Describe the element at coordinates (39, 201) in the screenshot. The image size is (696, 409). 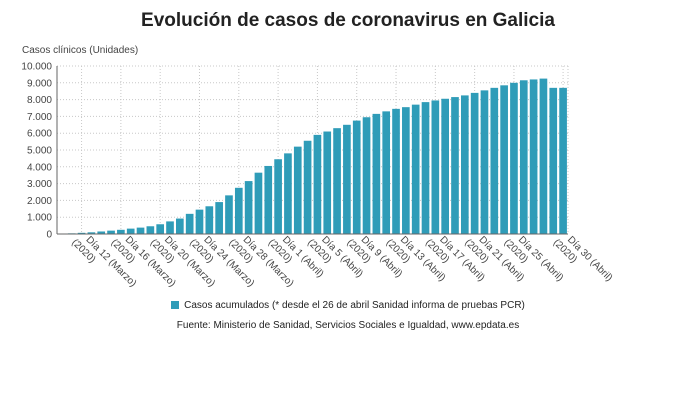
I see `y-tick-label: 2.000` at that location.